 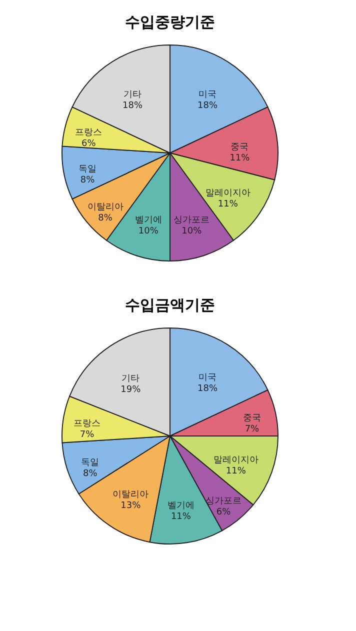 I want to click on chart-title: 수입중량기준, so click(x=170, y=22).